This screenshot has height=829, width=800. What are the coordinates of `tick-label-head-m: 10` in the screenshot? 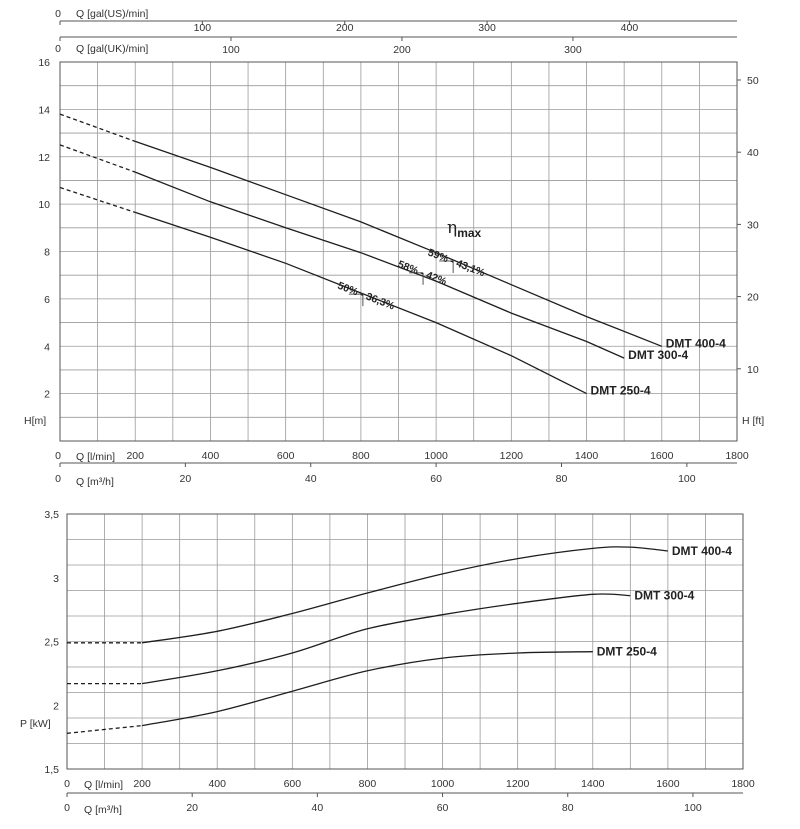 It's located at (44, 205).